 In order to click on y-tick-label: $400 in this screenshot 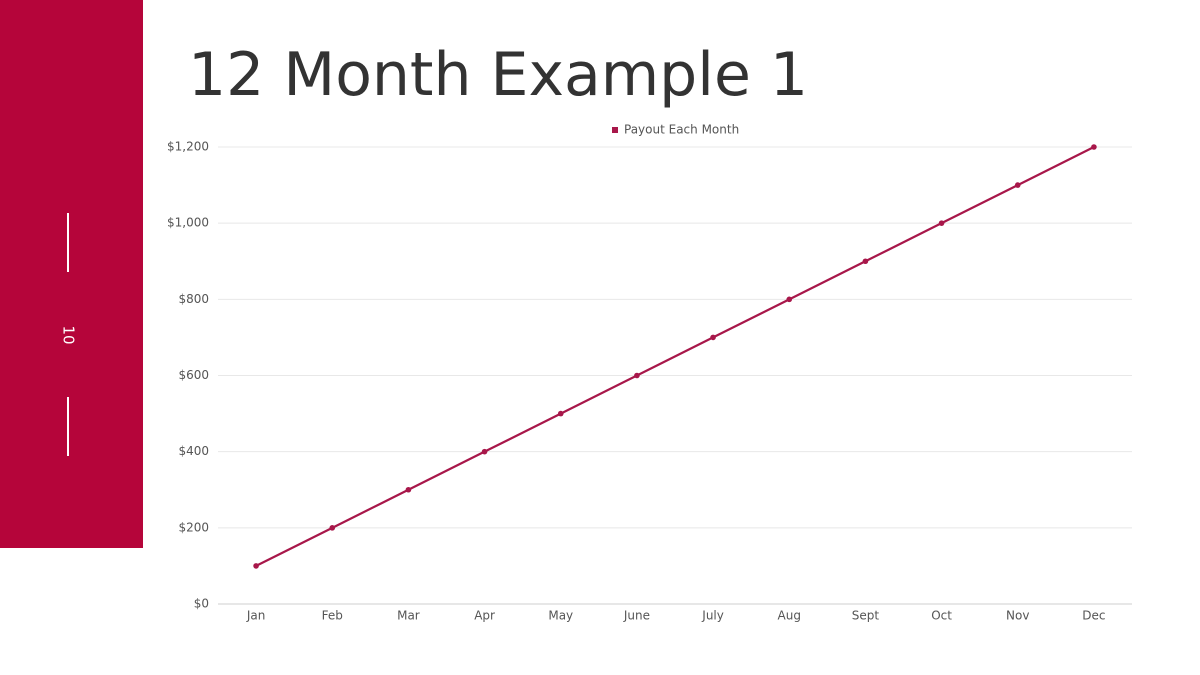, I will do `click(193, 451)`.